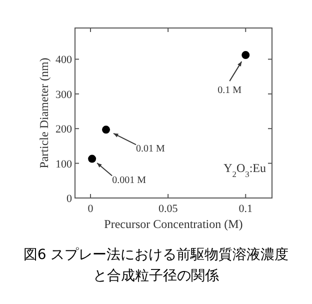 The height and width of the screenshot is (304, 312). Describe the element at coordinates (129, 180) in the screenshot. I see `annotation: 0.001 M` at that location.